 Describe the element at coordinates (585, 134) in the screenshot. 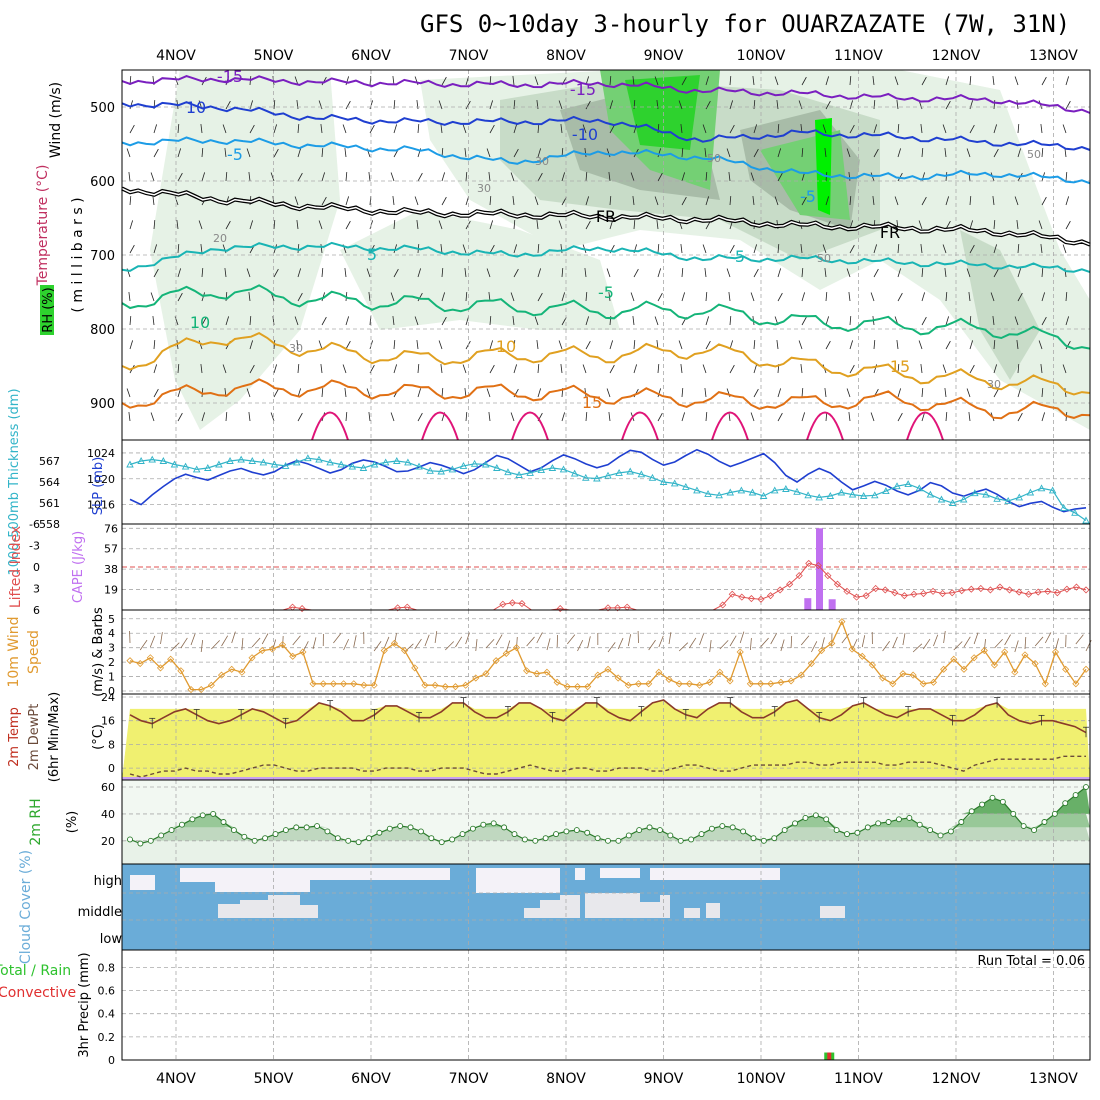

I see `contour-label: -10` at that location.